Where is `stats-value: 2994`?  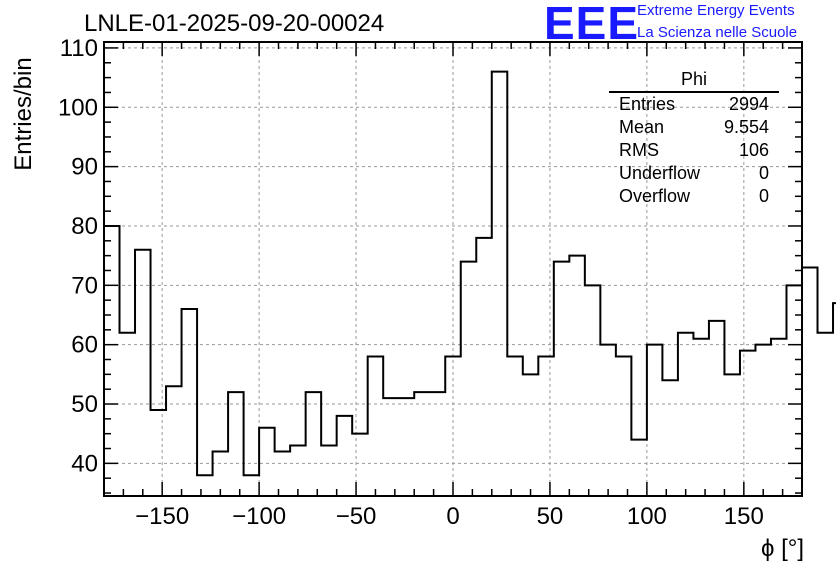 stats-value: 2994 is located at coordinates (748, 104).